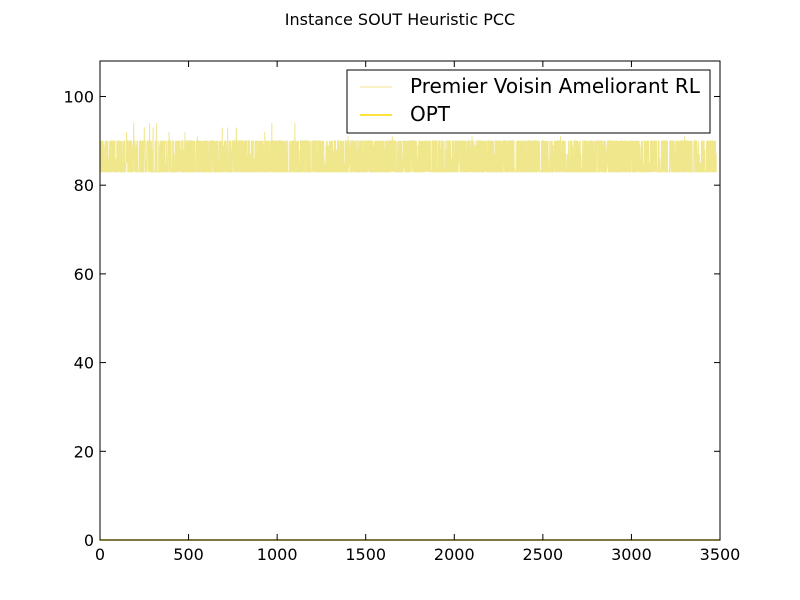  I want to click on y-tick-label: 20, so click(84, 451).